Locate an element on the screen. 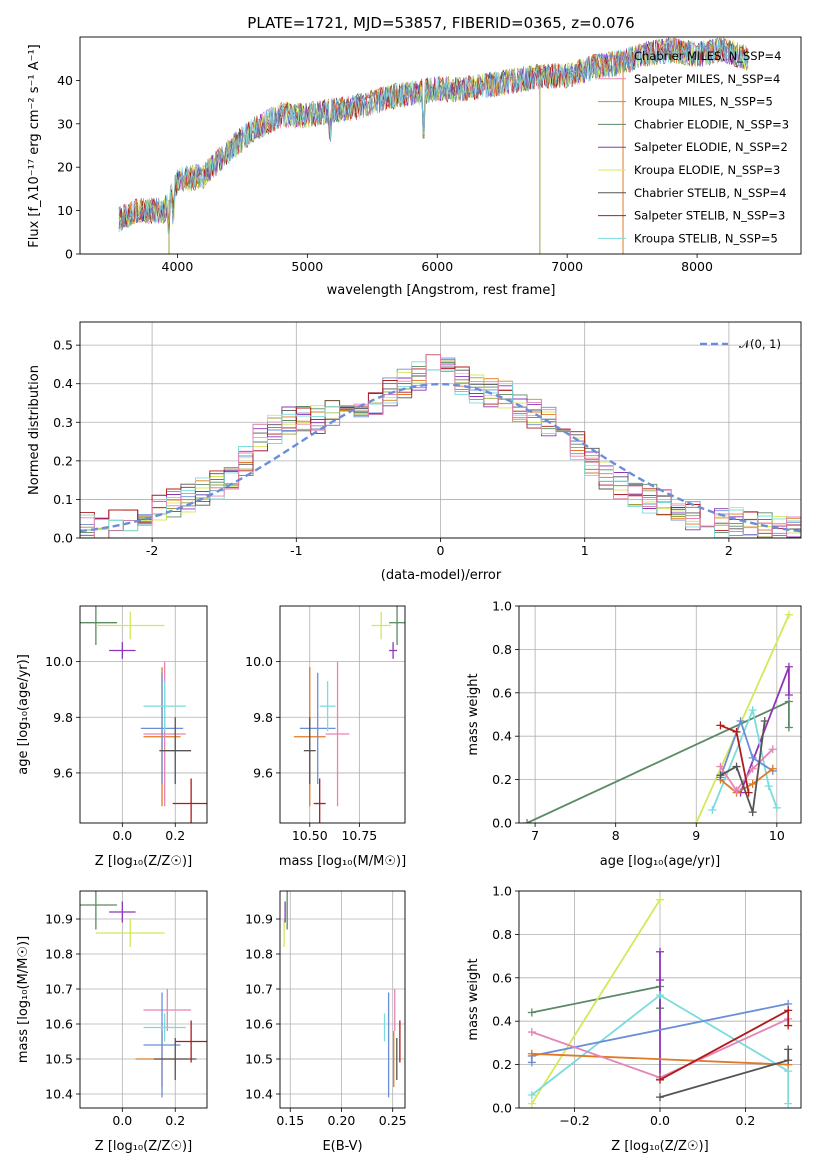 The width and height of the screenshot is (819, 1170). x-tick-label: 0.20 is located at coordinates (342, 1120).